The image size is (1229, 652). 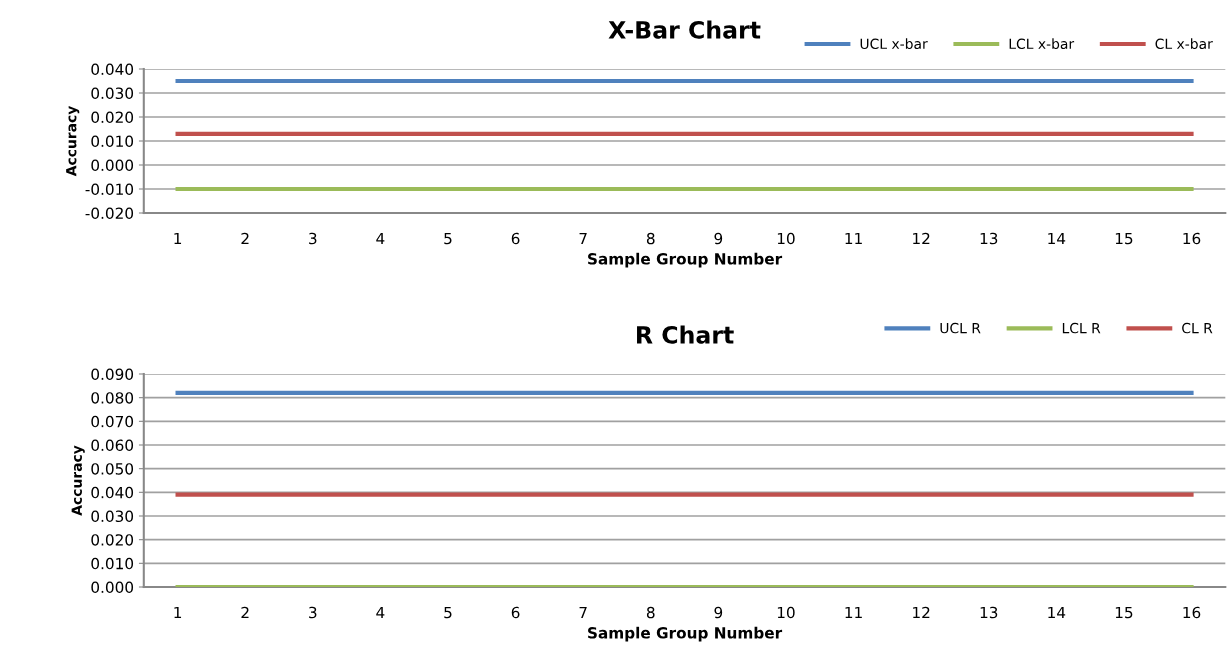 I want to click on chart-title: R Chart, so click(x=685, y=334).